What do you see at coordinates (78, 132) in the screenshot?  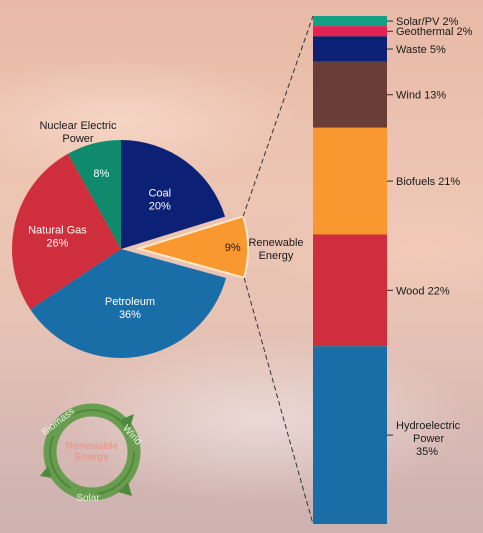 I see `pie-label-nuclear-electric-power: Nuclear Electric Power` at bounding box center [78, 132].